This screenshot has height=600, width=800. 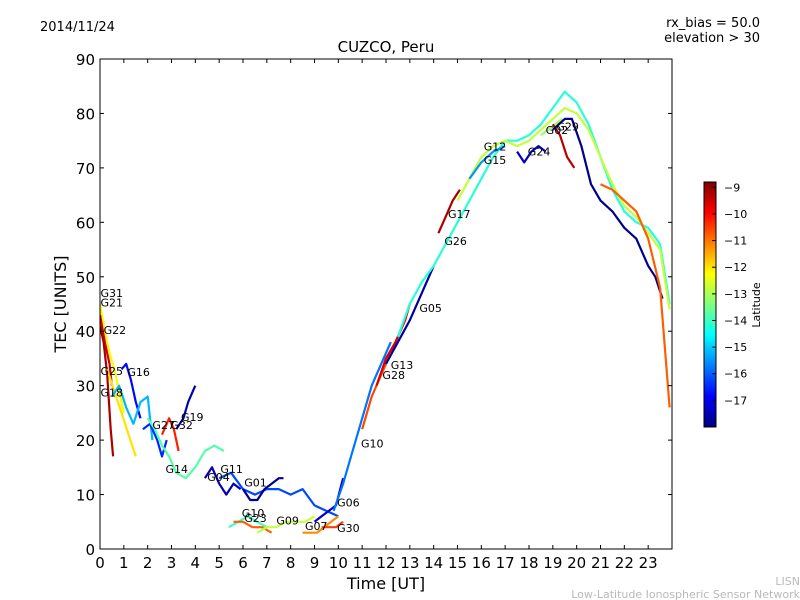 What do you see at coordinates (735, 294) in the screenshot?
I see `colorbar-tick-label: −13` at bounding box center [735, 294].